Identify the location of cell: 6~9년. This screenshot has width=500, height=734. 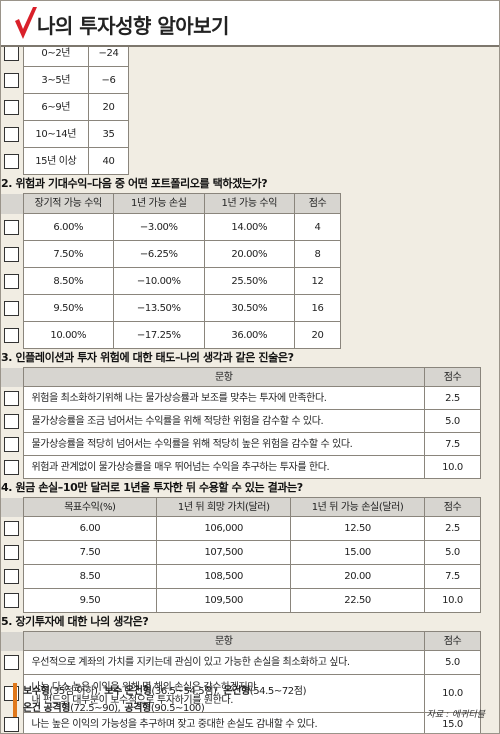
(55, 107).